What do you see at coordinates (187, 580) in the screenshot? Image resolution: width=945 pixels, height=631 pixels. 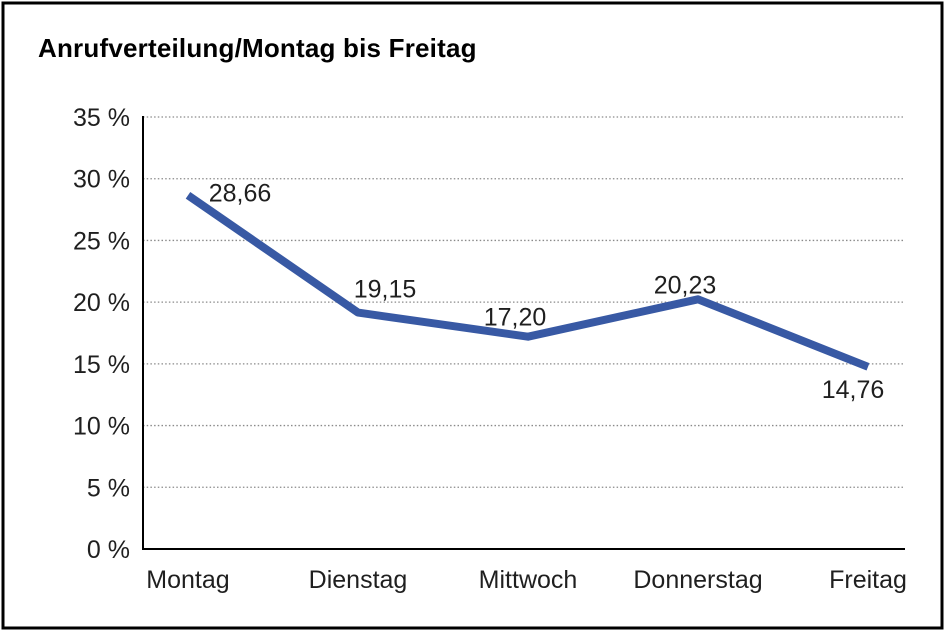 I see `x-tick-label: Montag` at bounding box center [187, 580].